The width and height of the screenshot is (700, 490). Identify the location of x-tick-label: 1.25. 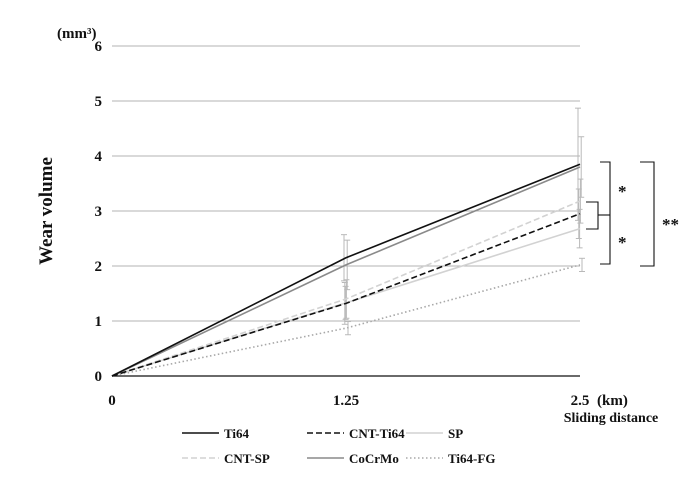
(346, 401).